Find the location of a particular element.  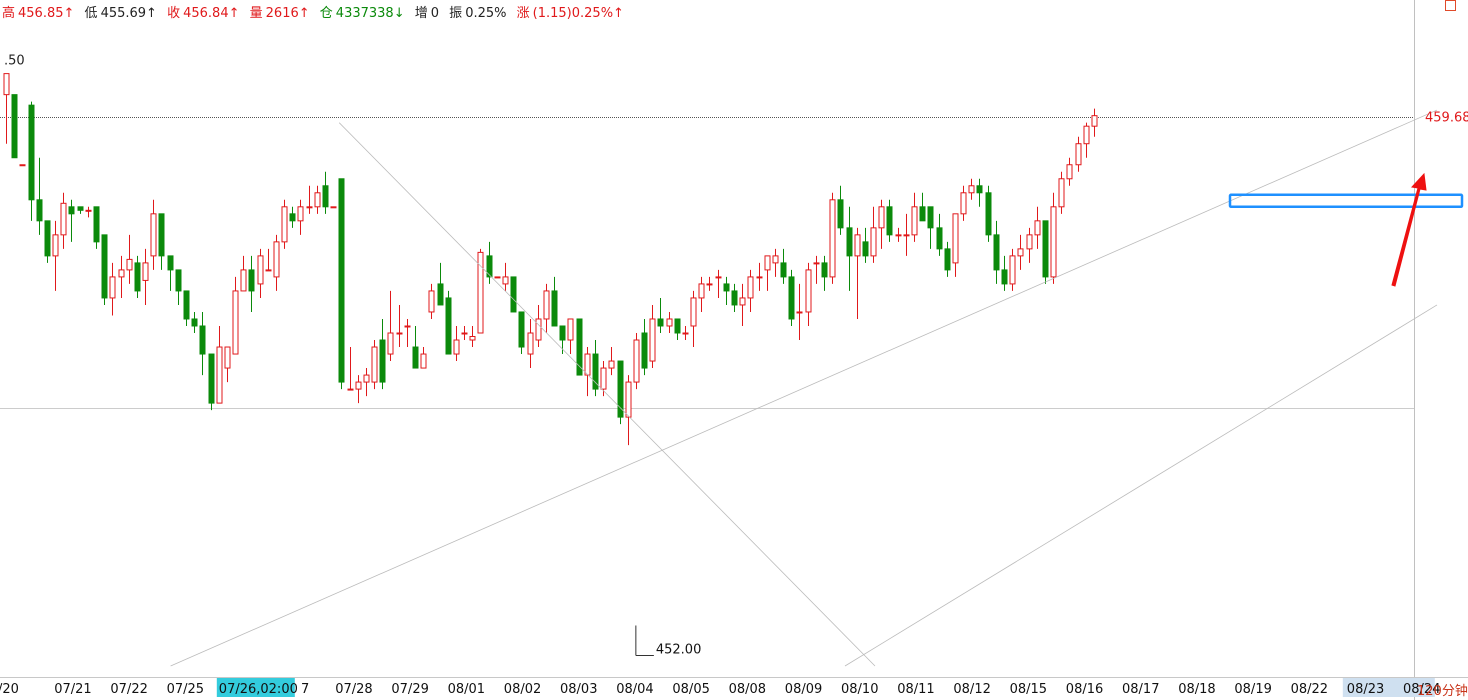

x-axis-tick-label: 08/11 is located at coordinates (915, 689).